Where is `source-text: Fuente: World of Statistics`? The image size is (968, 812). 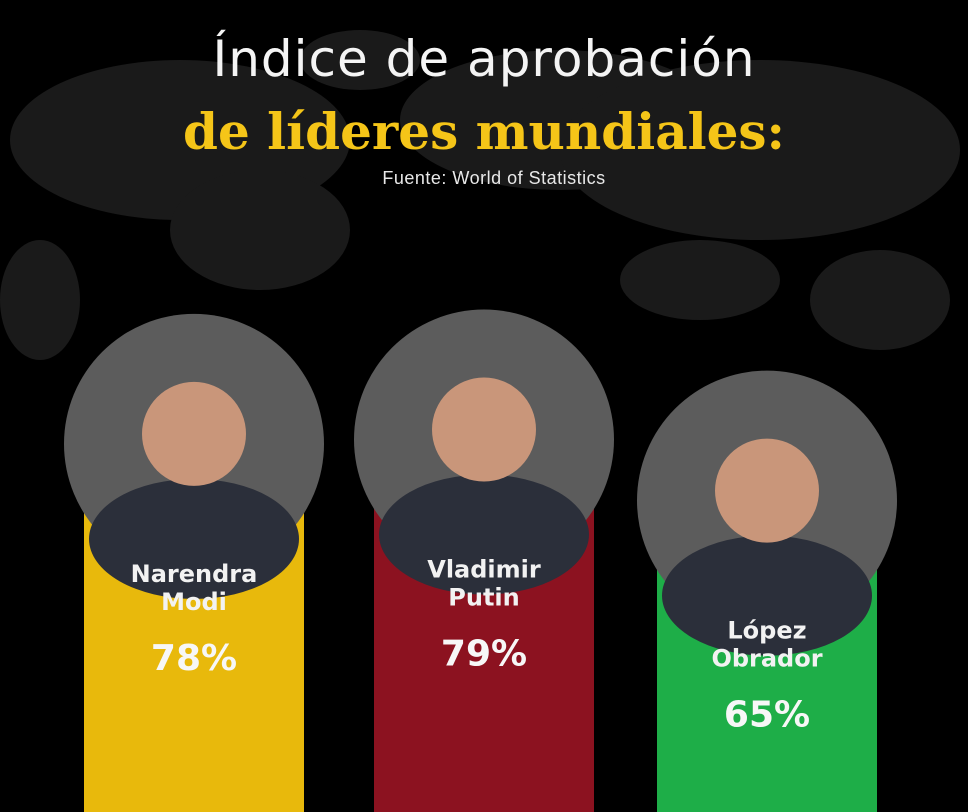
source-text: Fuente: World of Statistics is located at coordinates (494, 178).